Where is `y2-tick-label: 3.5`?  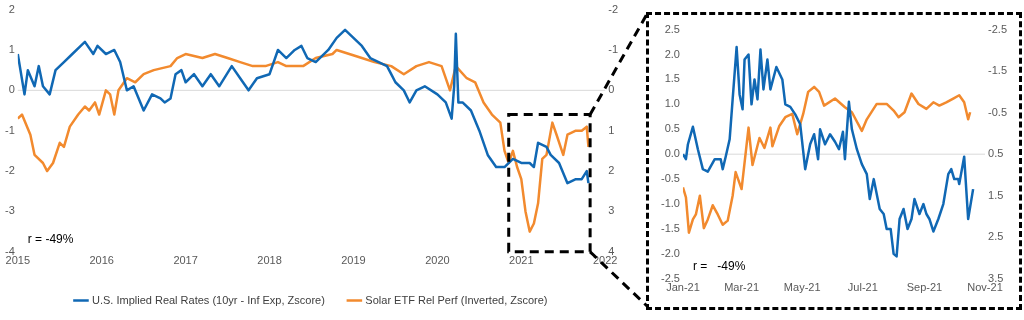
y2-tick-label: 3.5 is located at coordinates (996, 277).